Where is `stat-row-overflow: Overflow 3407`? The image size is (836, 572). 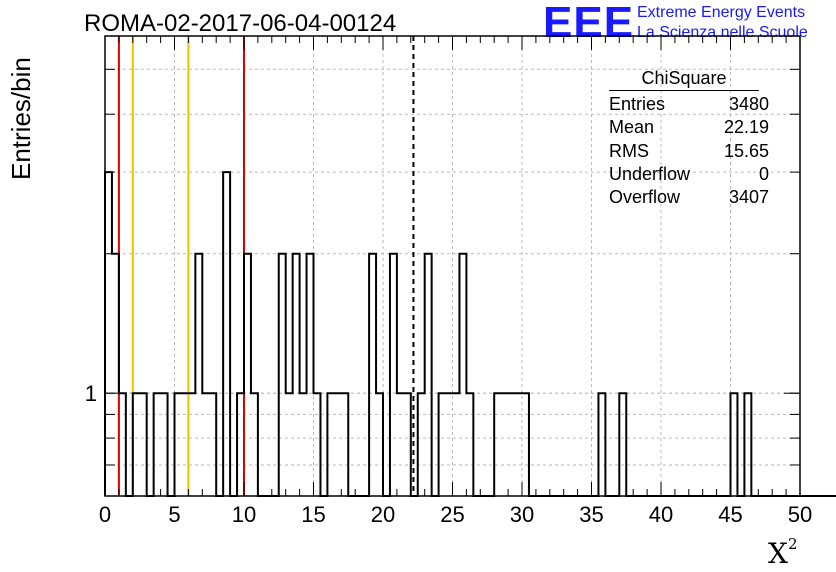
stat-row-overflow: Overflow 3407 is located at coordinates (689, 197).